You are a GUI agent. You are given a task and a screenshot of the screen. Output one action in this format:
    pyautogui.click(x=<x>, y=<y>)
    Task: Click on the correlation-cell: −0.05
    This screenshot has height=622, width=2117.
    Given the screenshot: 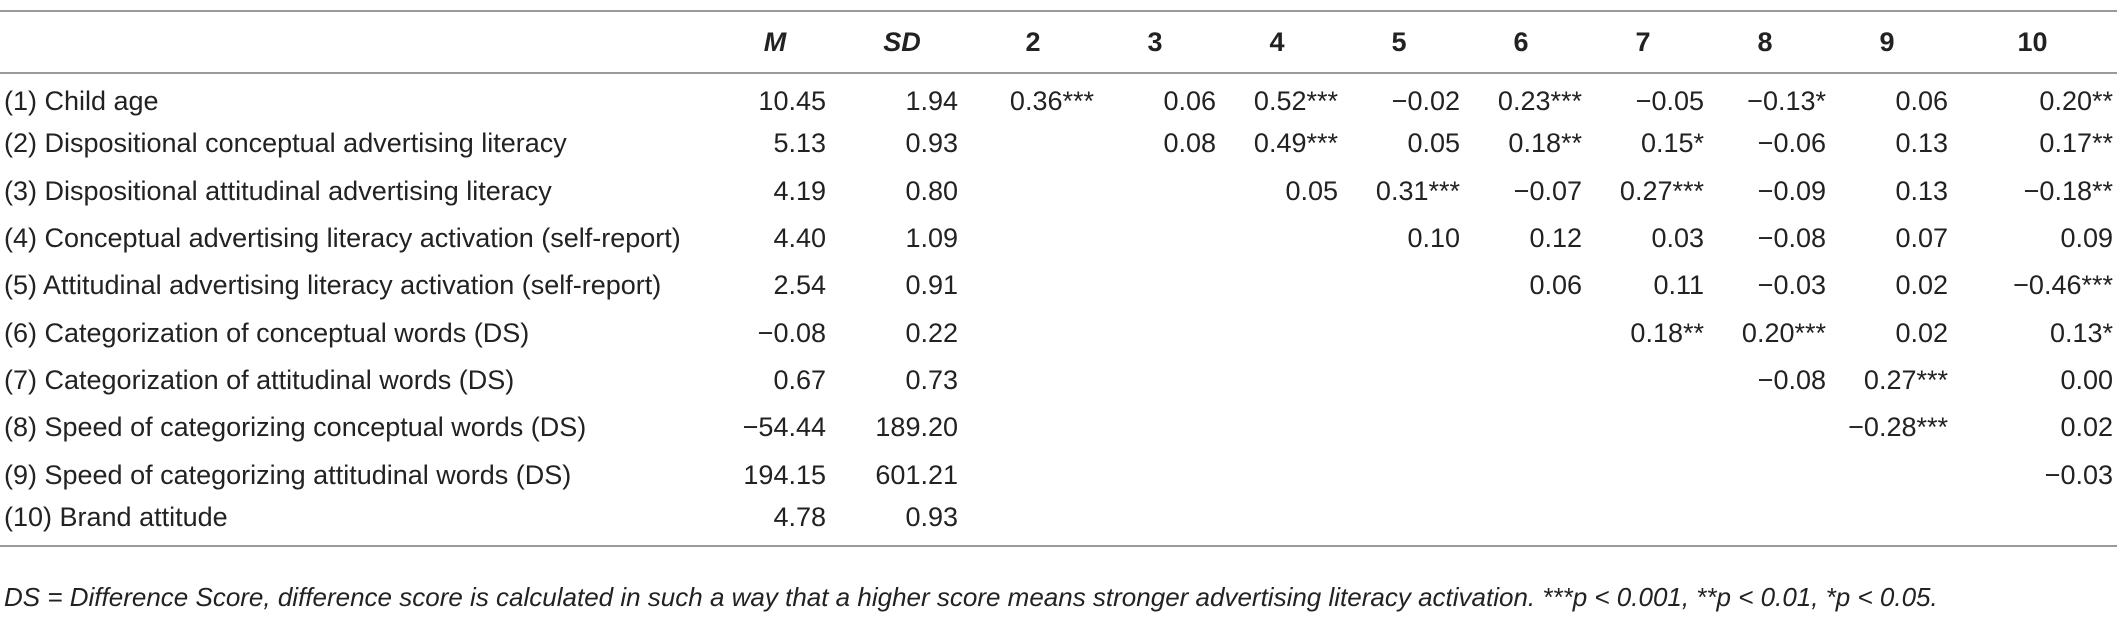 What is the action you would take?
    pyautogui.click(x=1669, y=100)
    